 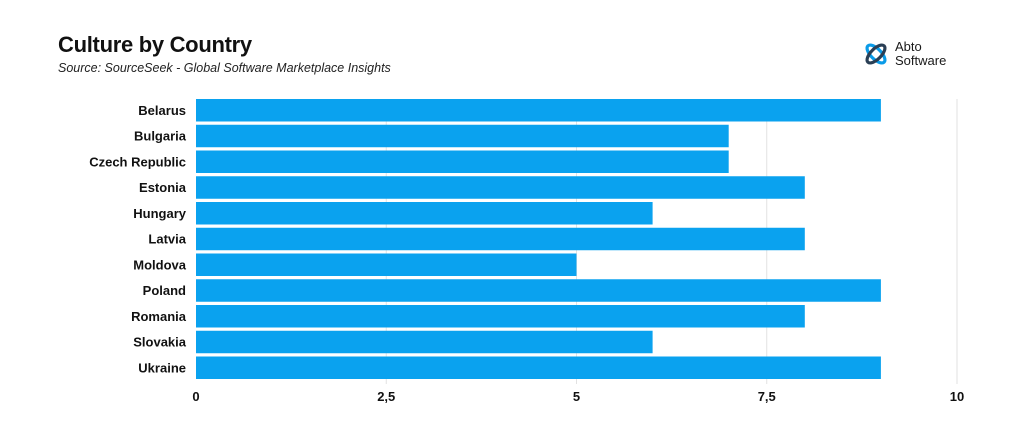 What do you see at coordinates (386, 396) in the screenshot?
I see `x-tick-label: 2,5` at bounding box center [386, 396].